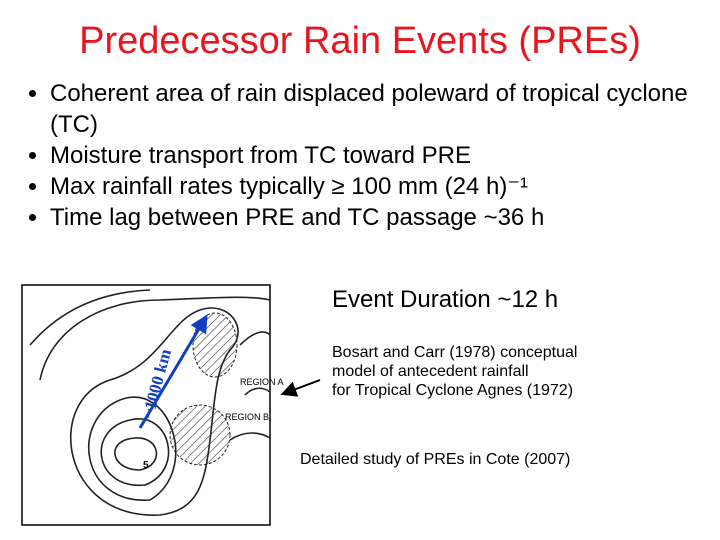  I want to click on region-label: REGION B, so click(247, 417).